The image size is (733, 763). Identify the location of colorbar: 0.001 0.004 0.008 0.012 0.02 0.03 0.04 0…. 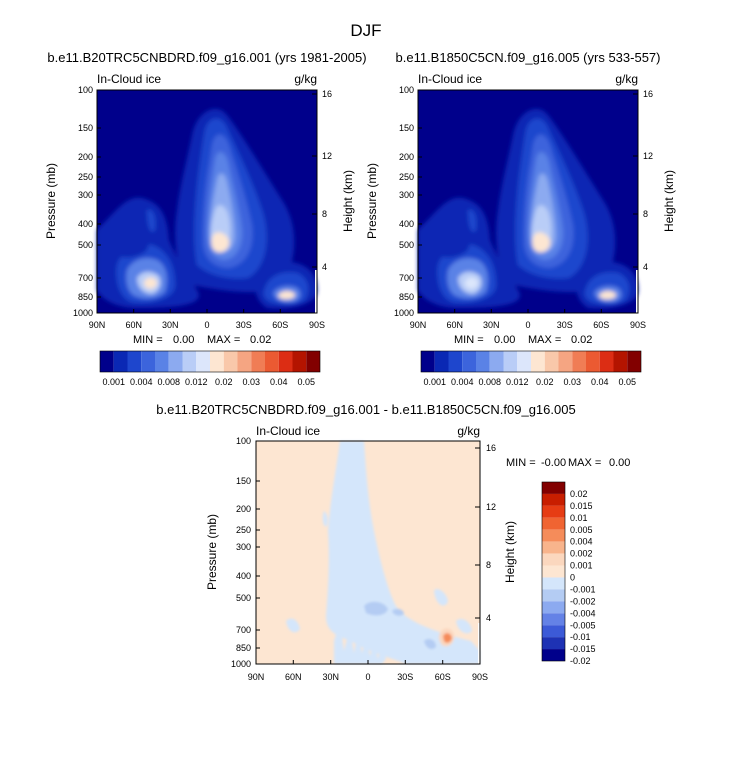
(210, 368).